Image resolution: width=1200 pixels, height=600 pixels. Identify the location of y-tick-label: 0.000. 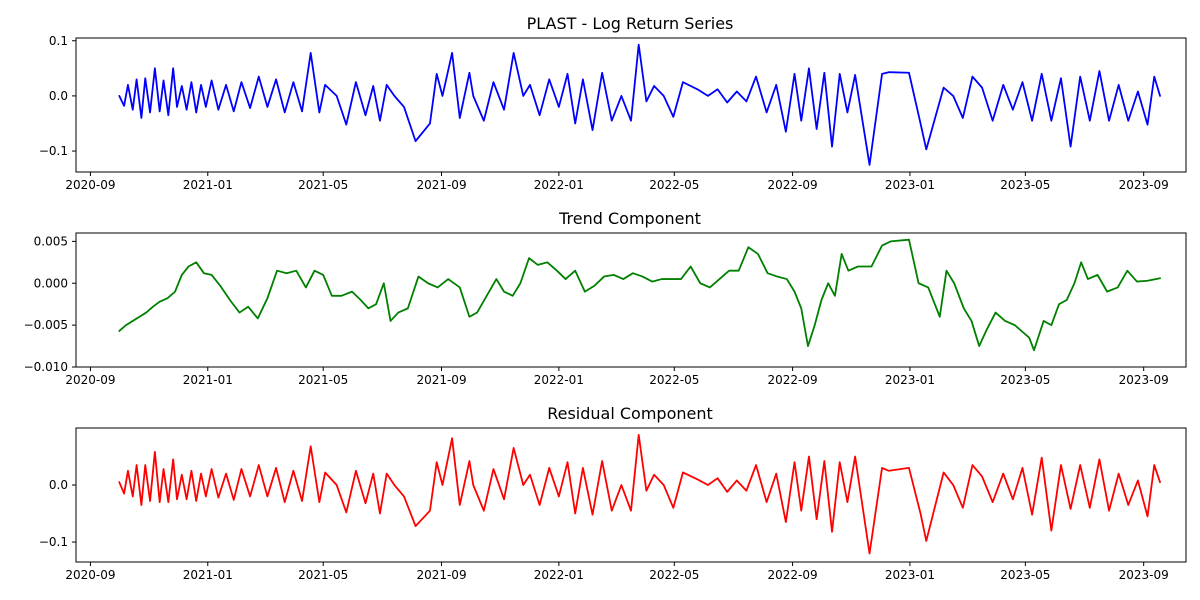
(51, 283).